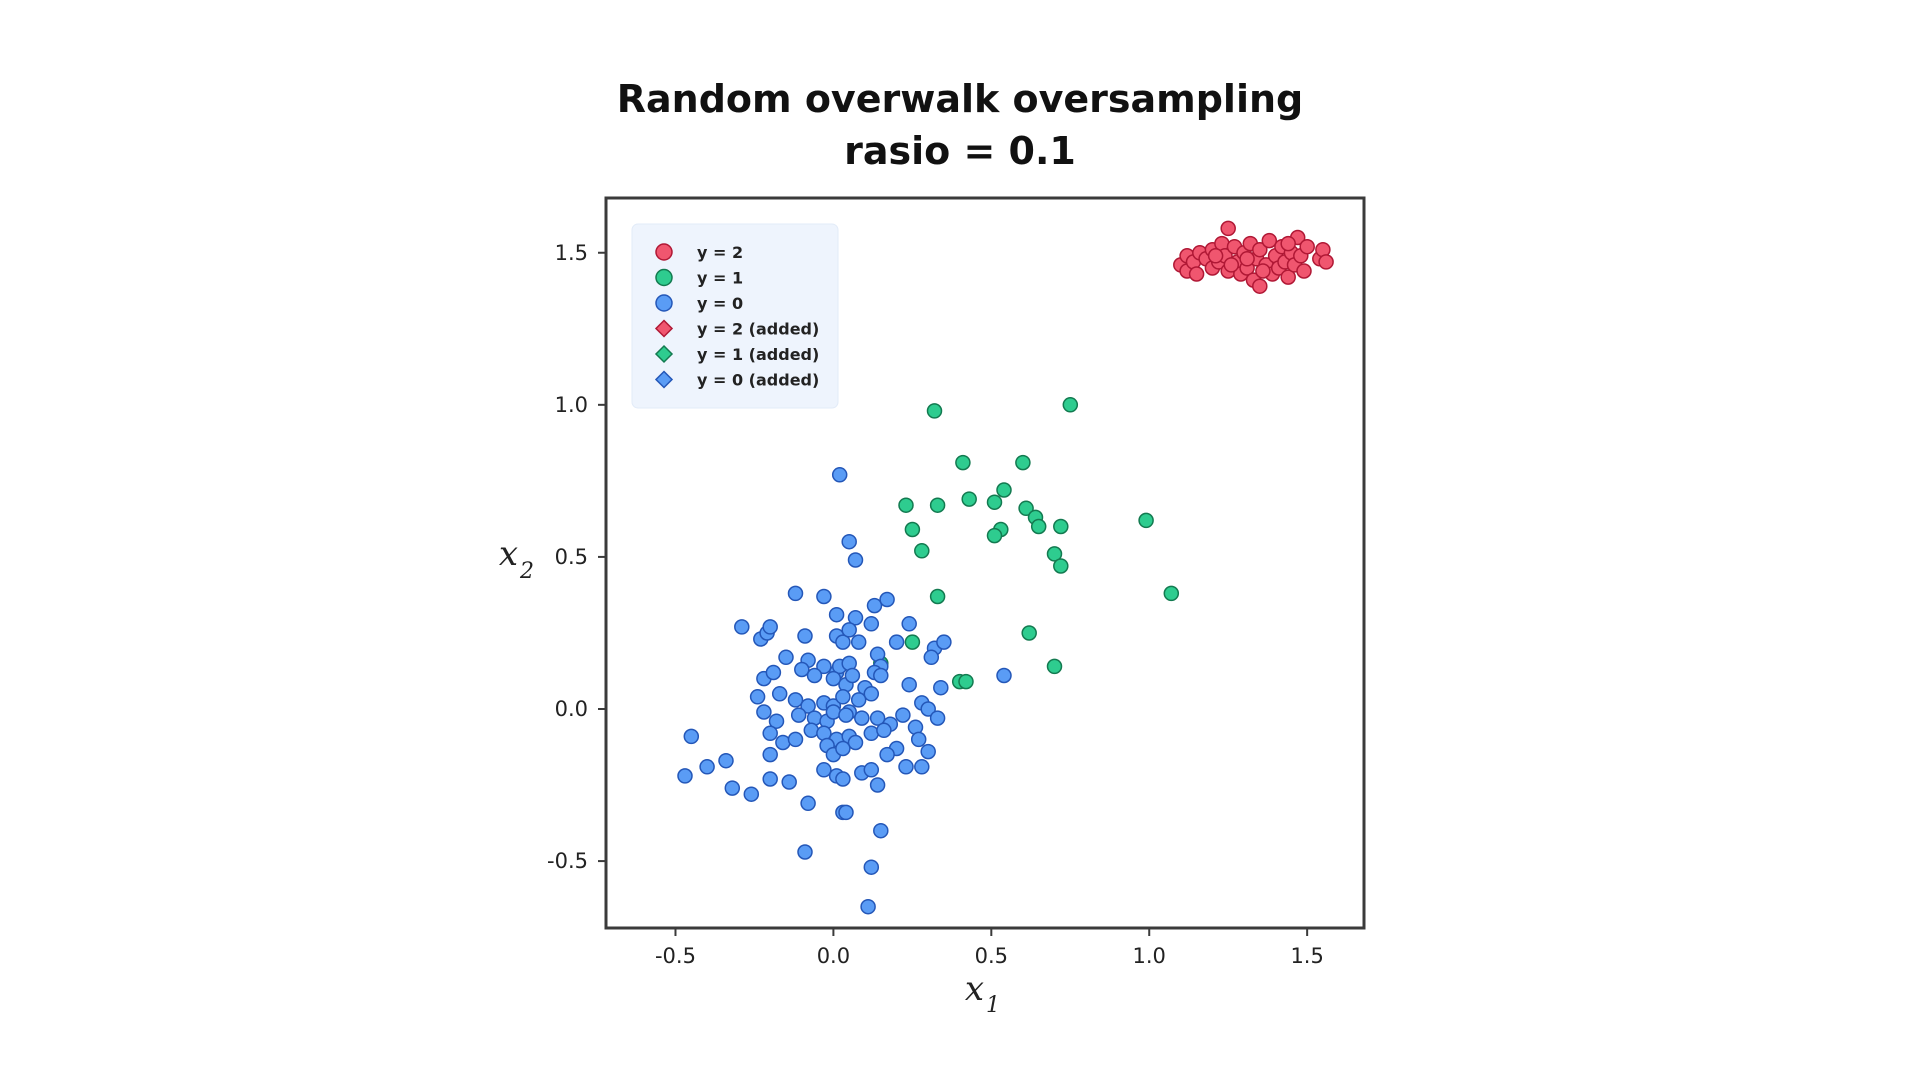 The height and width of the screenshot is (1080, 1920). I want to click on x-axis-label: x 1, so click(982, 993).